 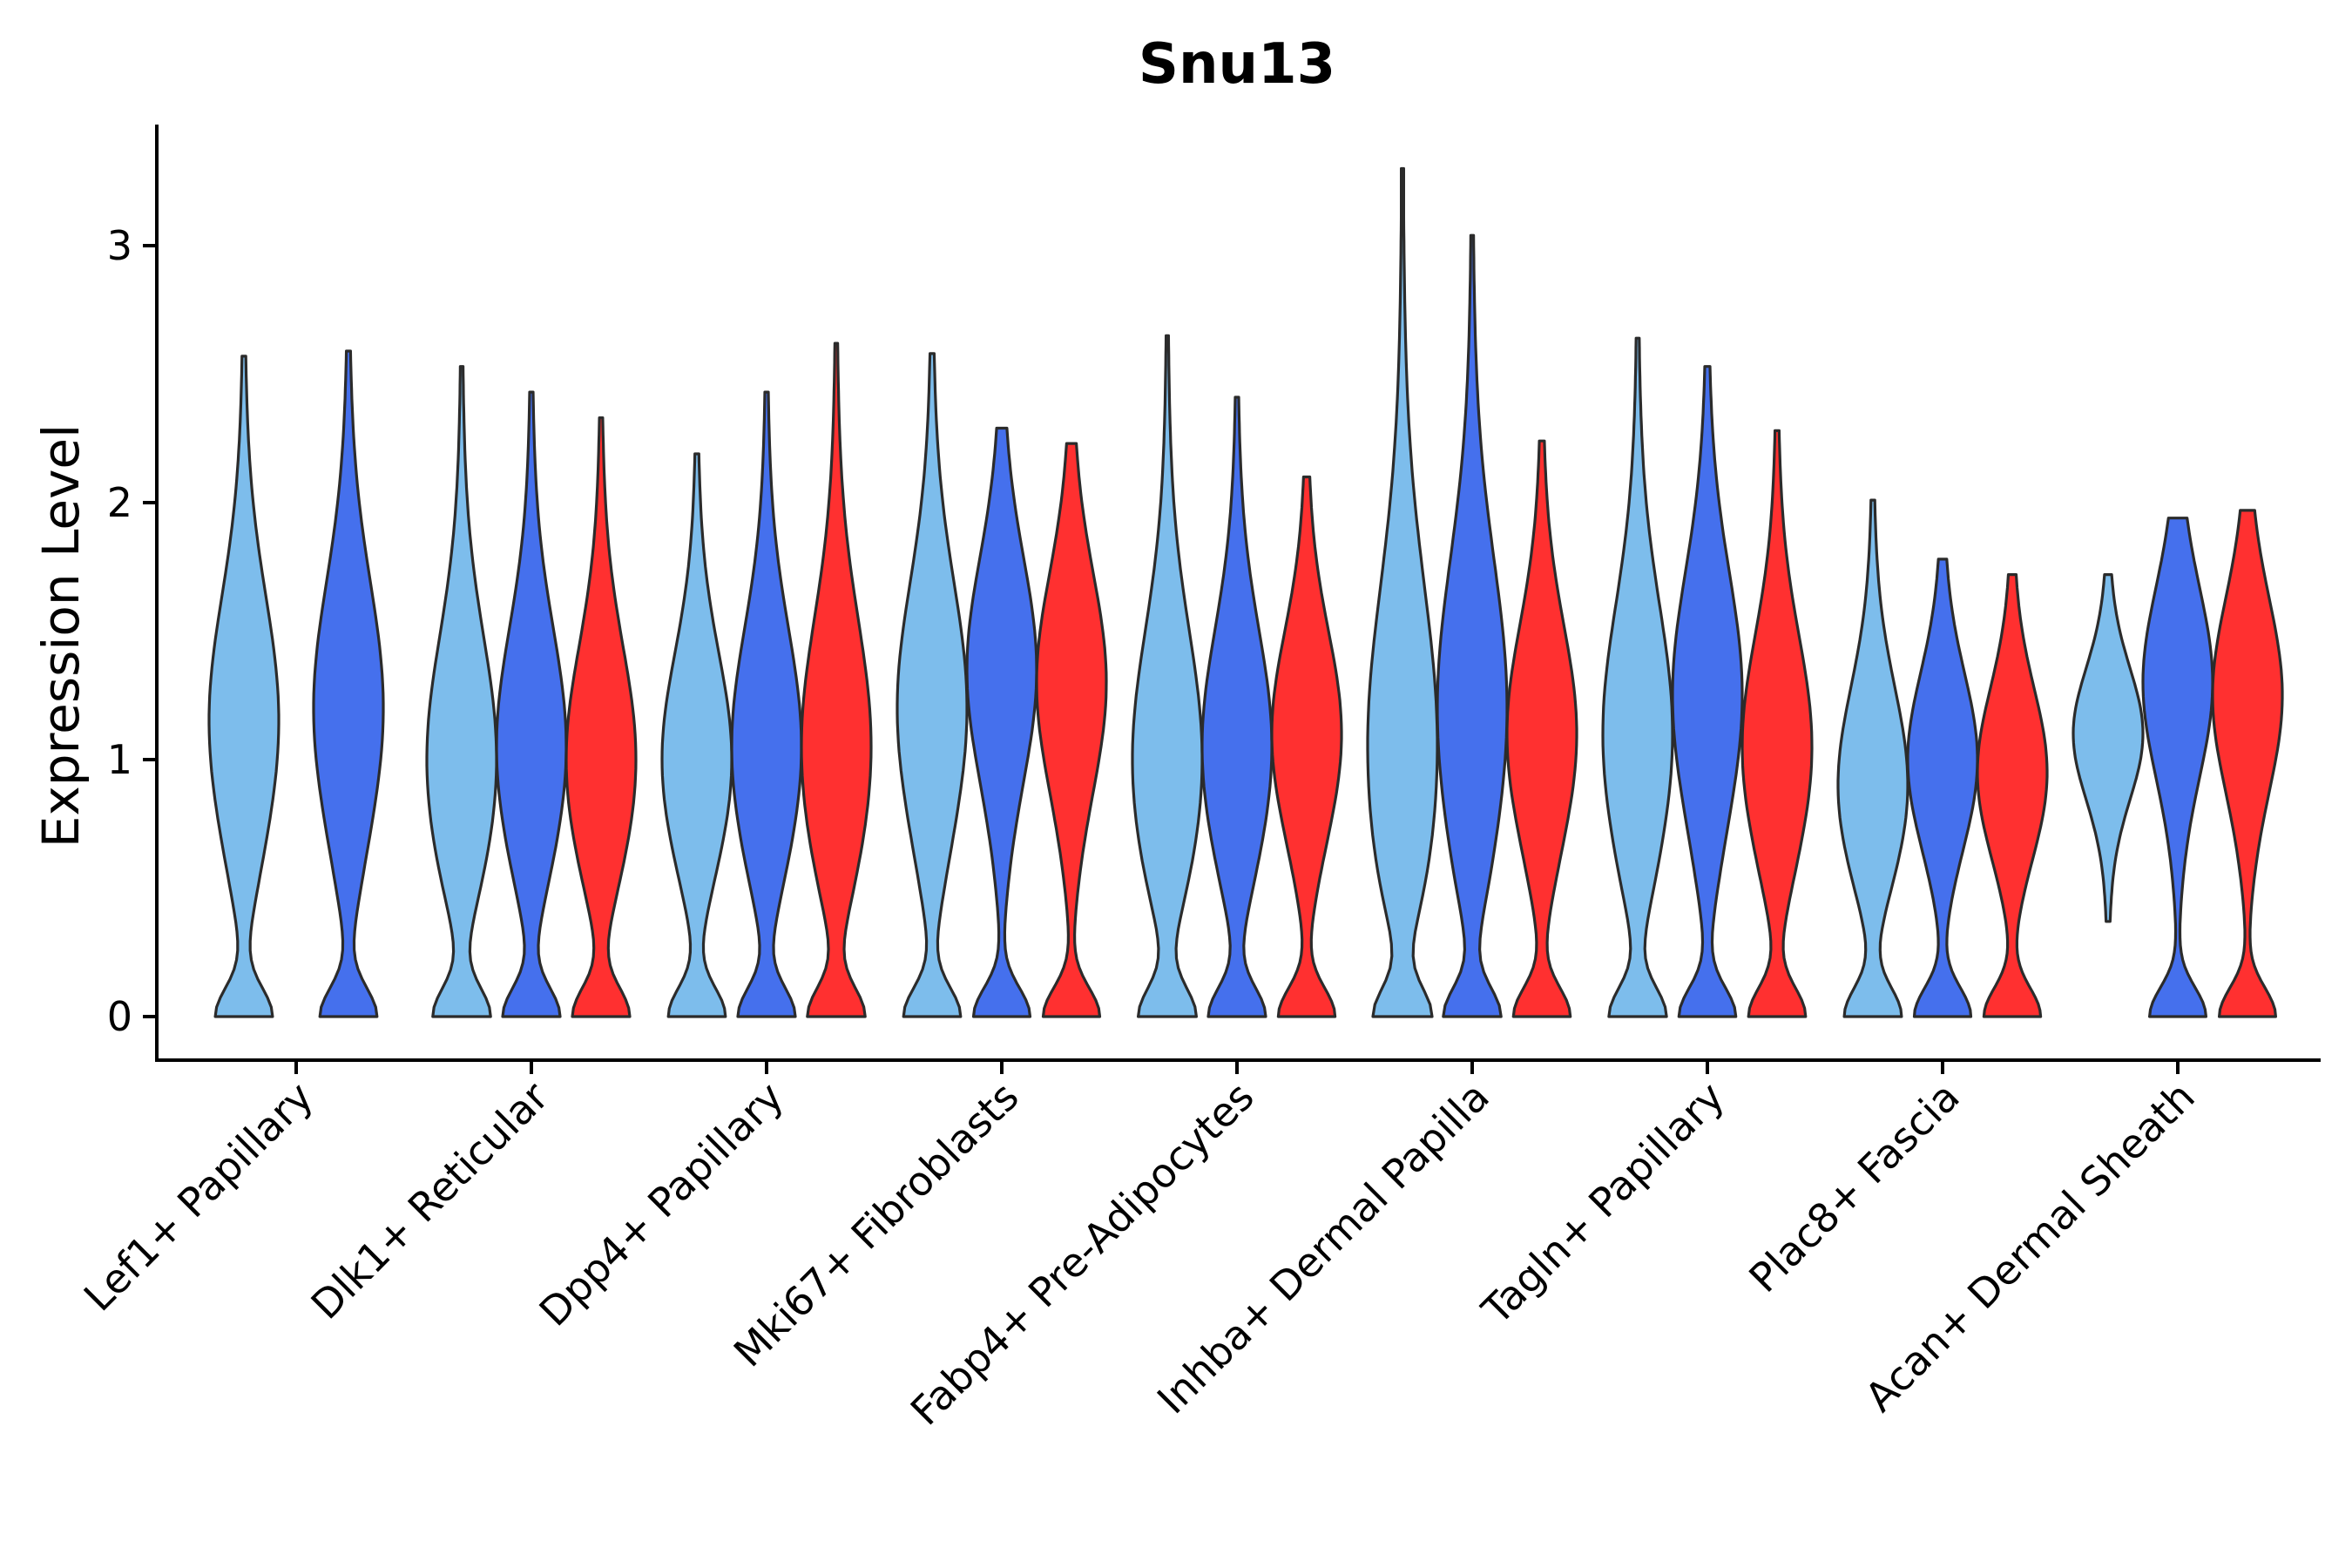 I want to click on x-tick-label: Lef1+ Papillary, so click(x=198, y=1197).